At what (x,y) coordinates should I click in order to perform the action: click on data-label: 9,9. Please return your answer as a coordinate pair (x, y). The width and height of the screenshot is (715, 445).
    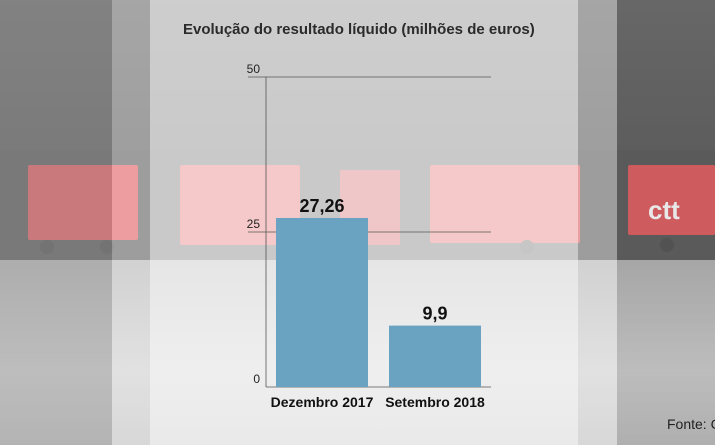
    Looking at the image, I should click on (434, 314).